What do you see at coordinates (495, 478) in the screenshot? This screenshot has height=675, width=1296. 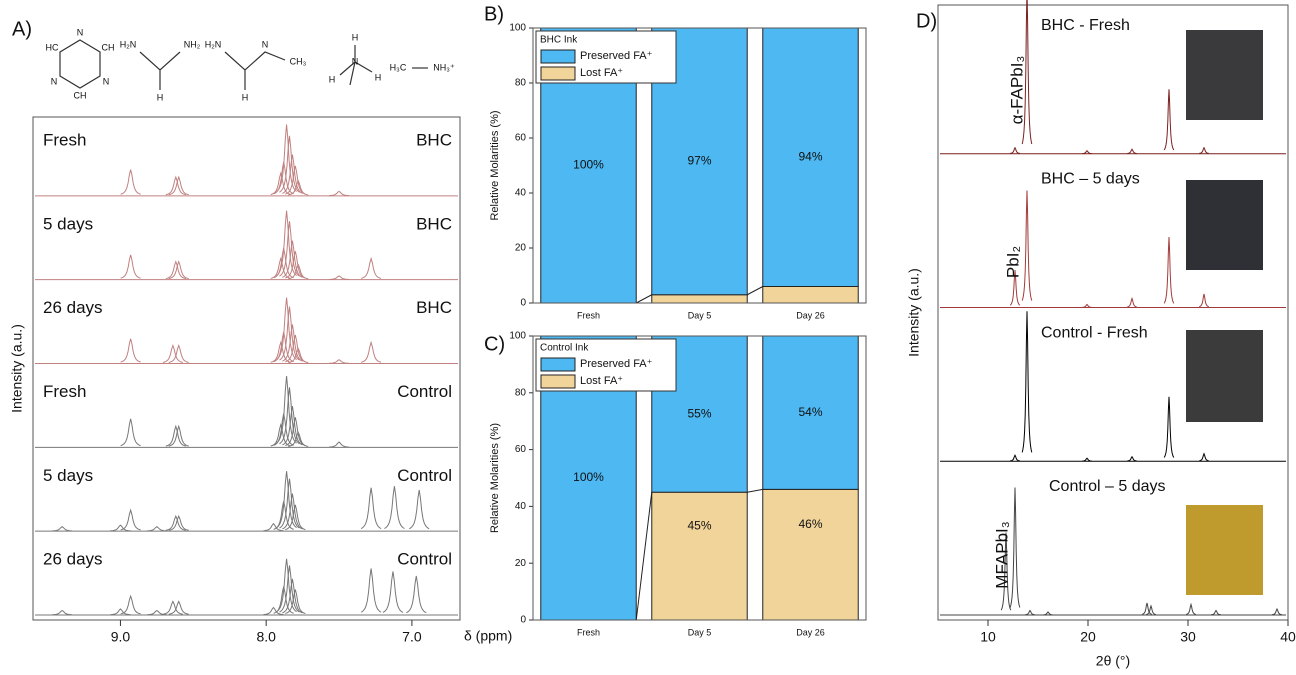 I see `y-axis-label: Relative Molarities (%)` at bounding box center [495, 478].